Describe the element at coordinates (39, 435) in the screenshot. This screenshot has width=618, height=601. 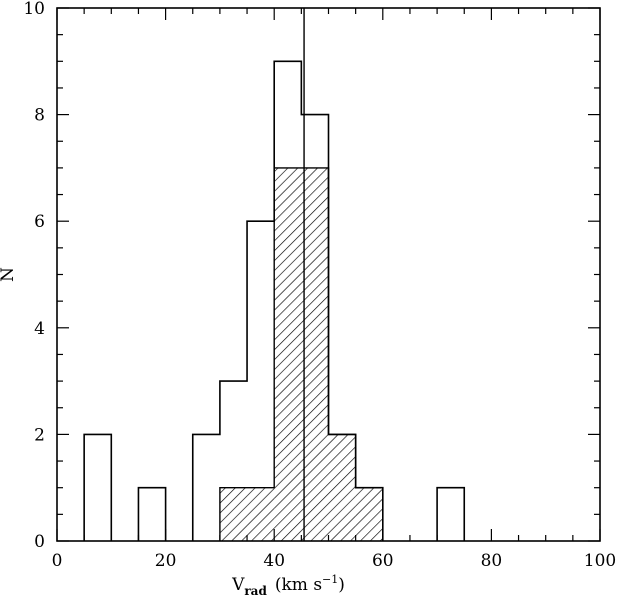
I see `y-tick-label: 2` at that location.